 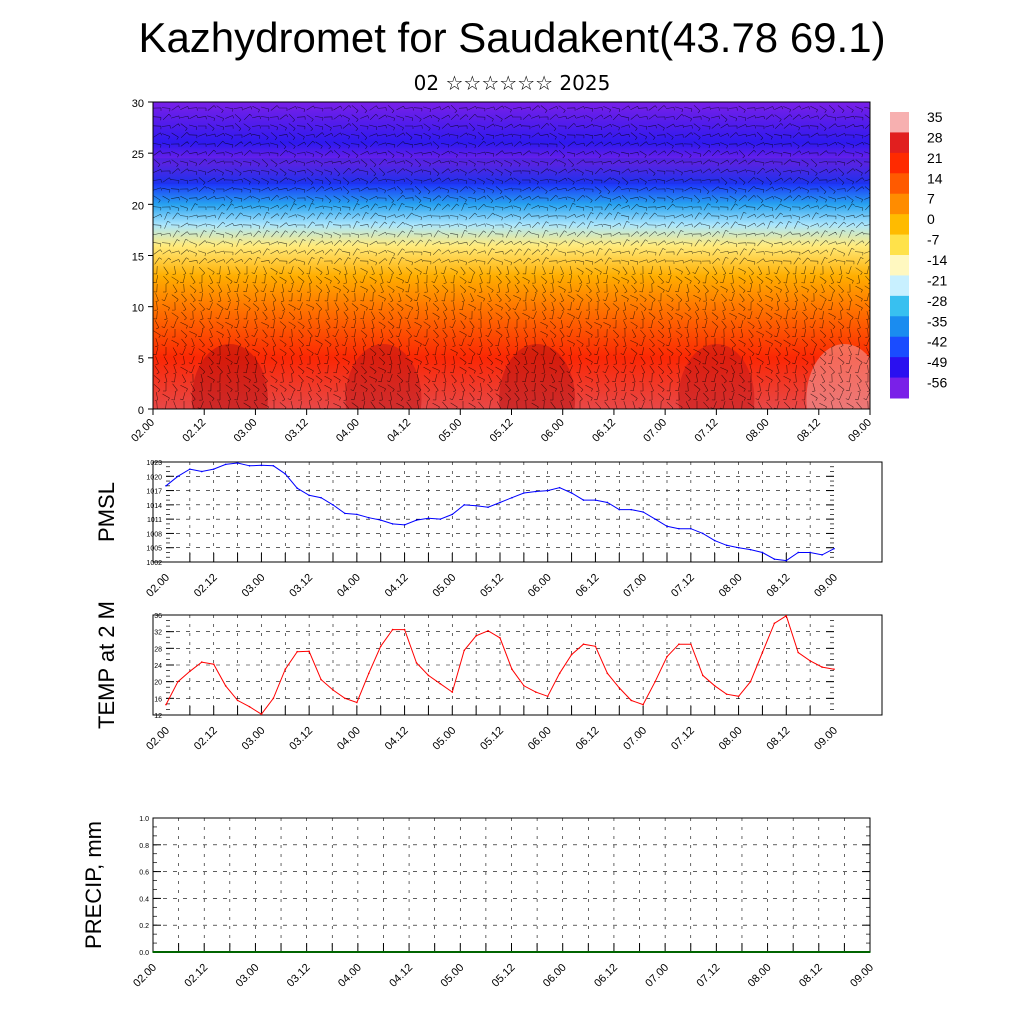 What do you see at coordinates (383, 376) in the screenshot?
I see `warm-blotch` at bounding box center [383, 376].